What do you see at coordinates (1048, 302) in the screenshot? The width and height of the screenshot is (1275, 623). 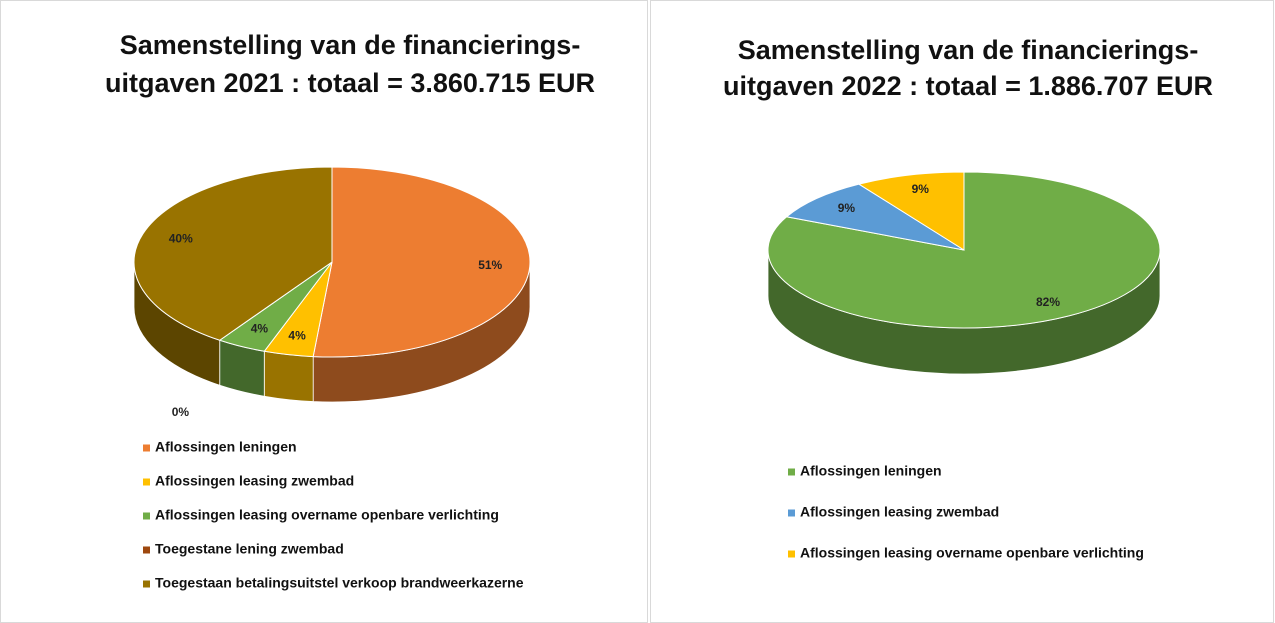 I see `data-label: 82%` at bounding box center [1048, 302].